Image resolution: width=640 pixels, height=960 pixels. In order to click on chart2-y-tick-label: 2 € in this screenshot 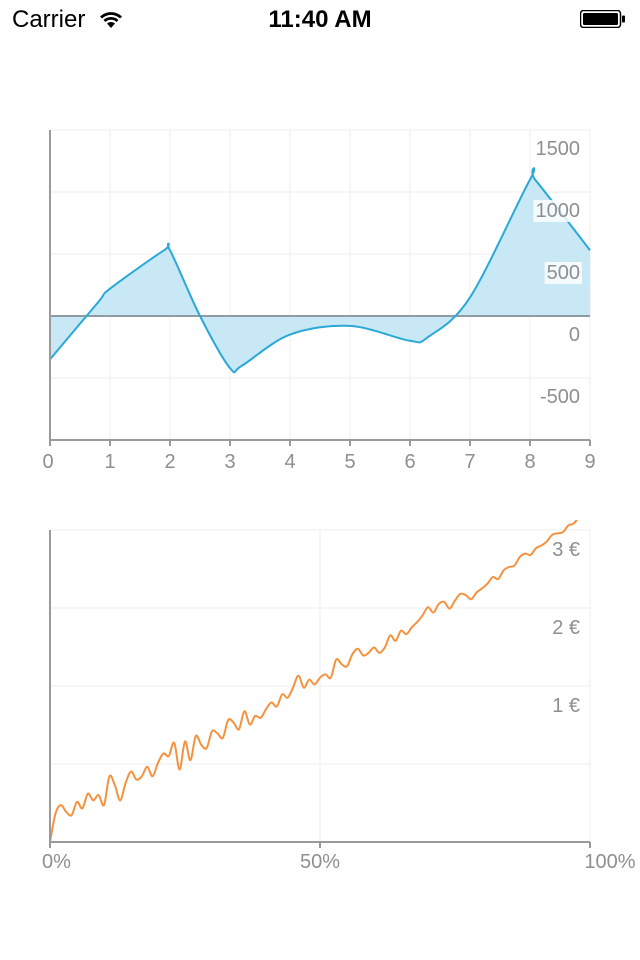, I will do `click(566, 628)`.